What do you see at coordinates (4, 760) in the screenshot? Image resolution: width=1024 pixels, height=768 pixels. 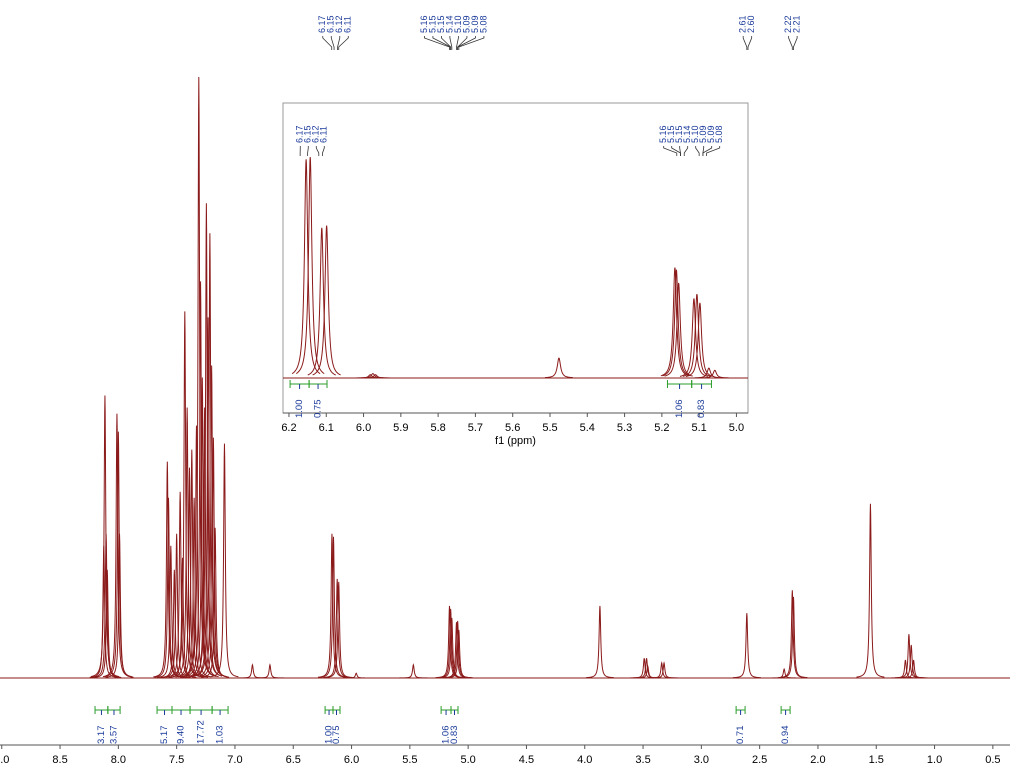 I see `x-tick-label: 9.0` at bounding box center [4, 760].